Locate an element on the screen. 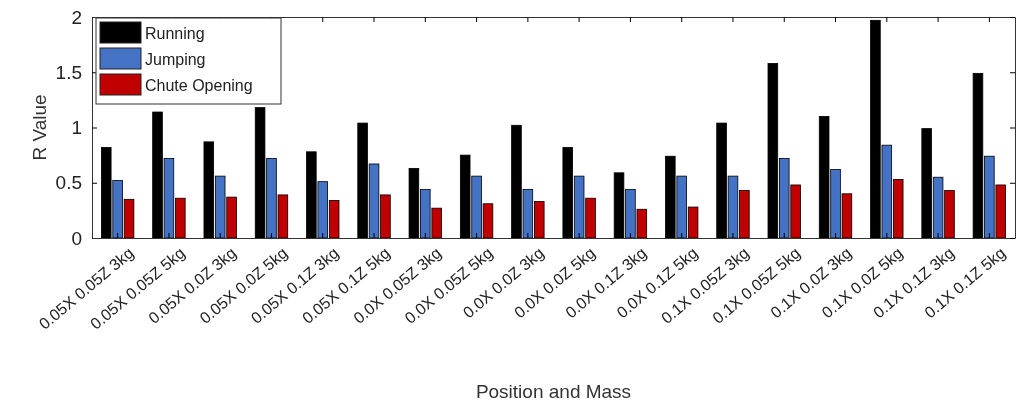 Image resolution: width=1016 pixels, height=406 pixels. legend-label: Jumping is located at coordinates (175, 59).